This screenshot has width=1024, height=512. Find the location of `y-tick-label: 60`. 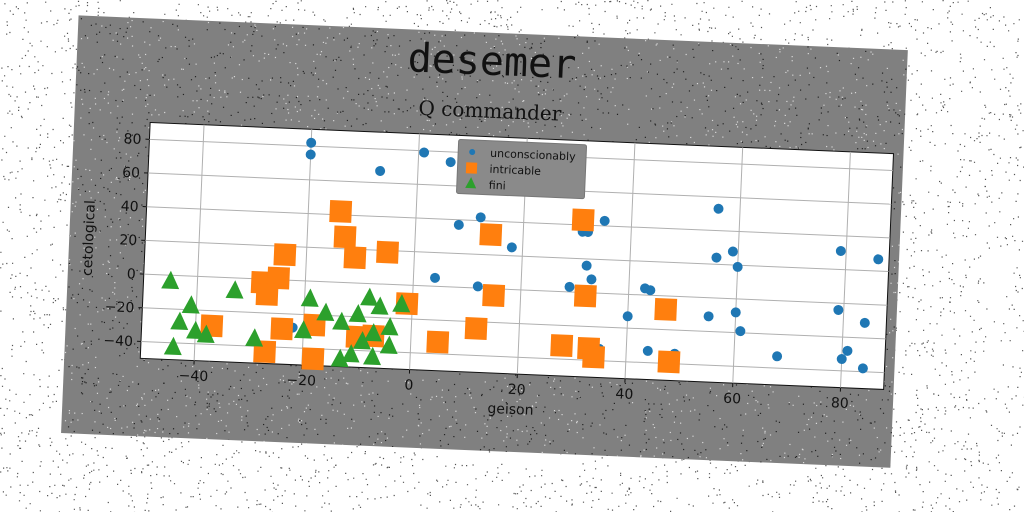

y-tick-label: 60 is located at coordinates (131, 173).